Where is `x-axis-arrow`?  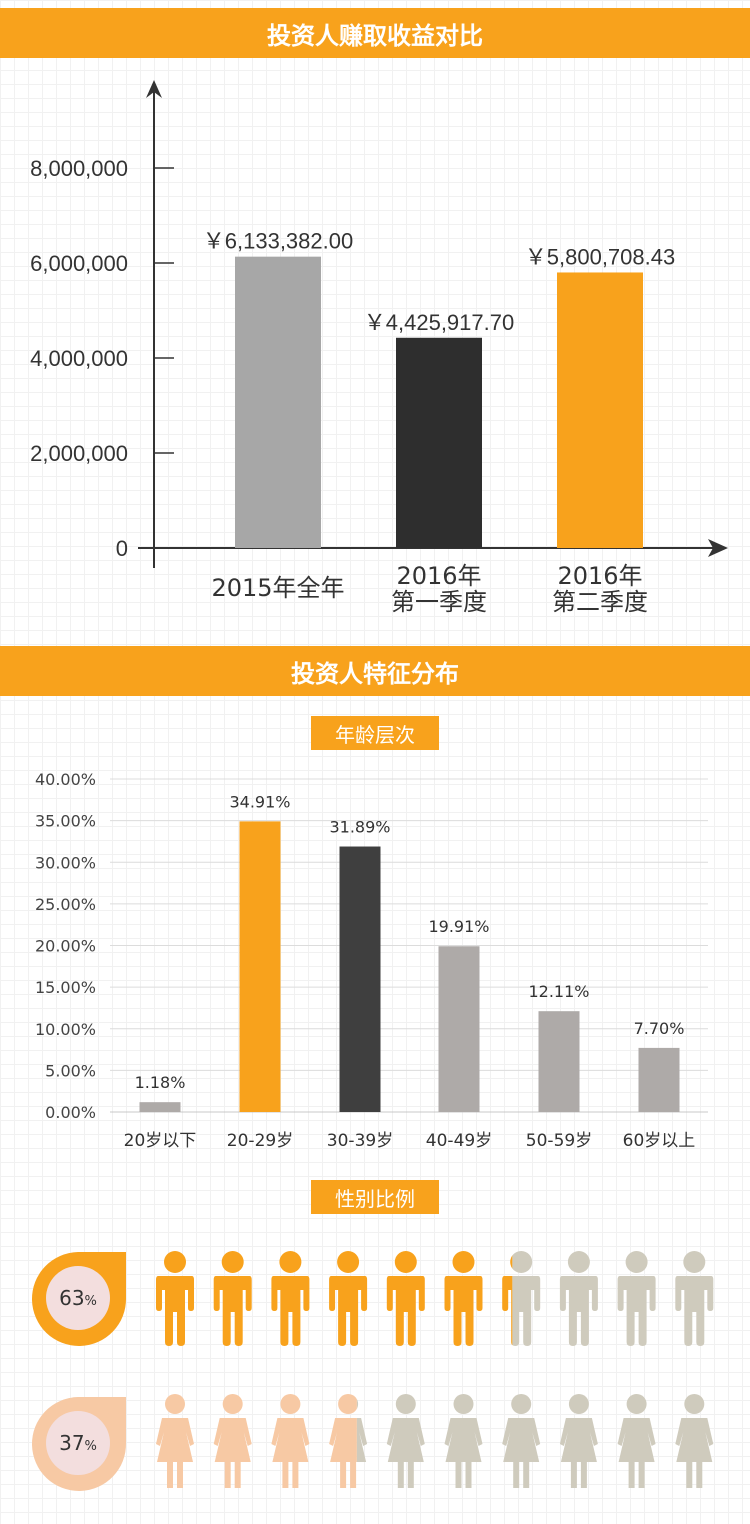
x-axis-arrow is located at coordinates (718, 548).